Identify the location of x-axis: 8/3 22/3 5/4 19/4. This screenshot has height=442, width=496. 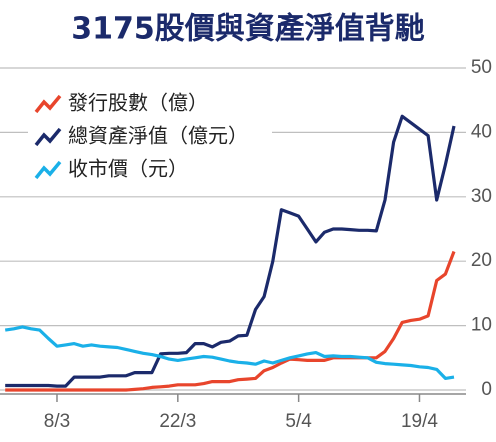
(233, 412).